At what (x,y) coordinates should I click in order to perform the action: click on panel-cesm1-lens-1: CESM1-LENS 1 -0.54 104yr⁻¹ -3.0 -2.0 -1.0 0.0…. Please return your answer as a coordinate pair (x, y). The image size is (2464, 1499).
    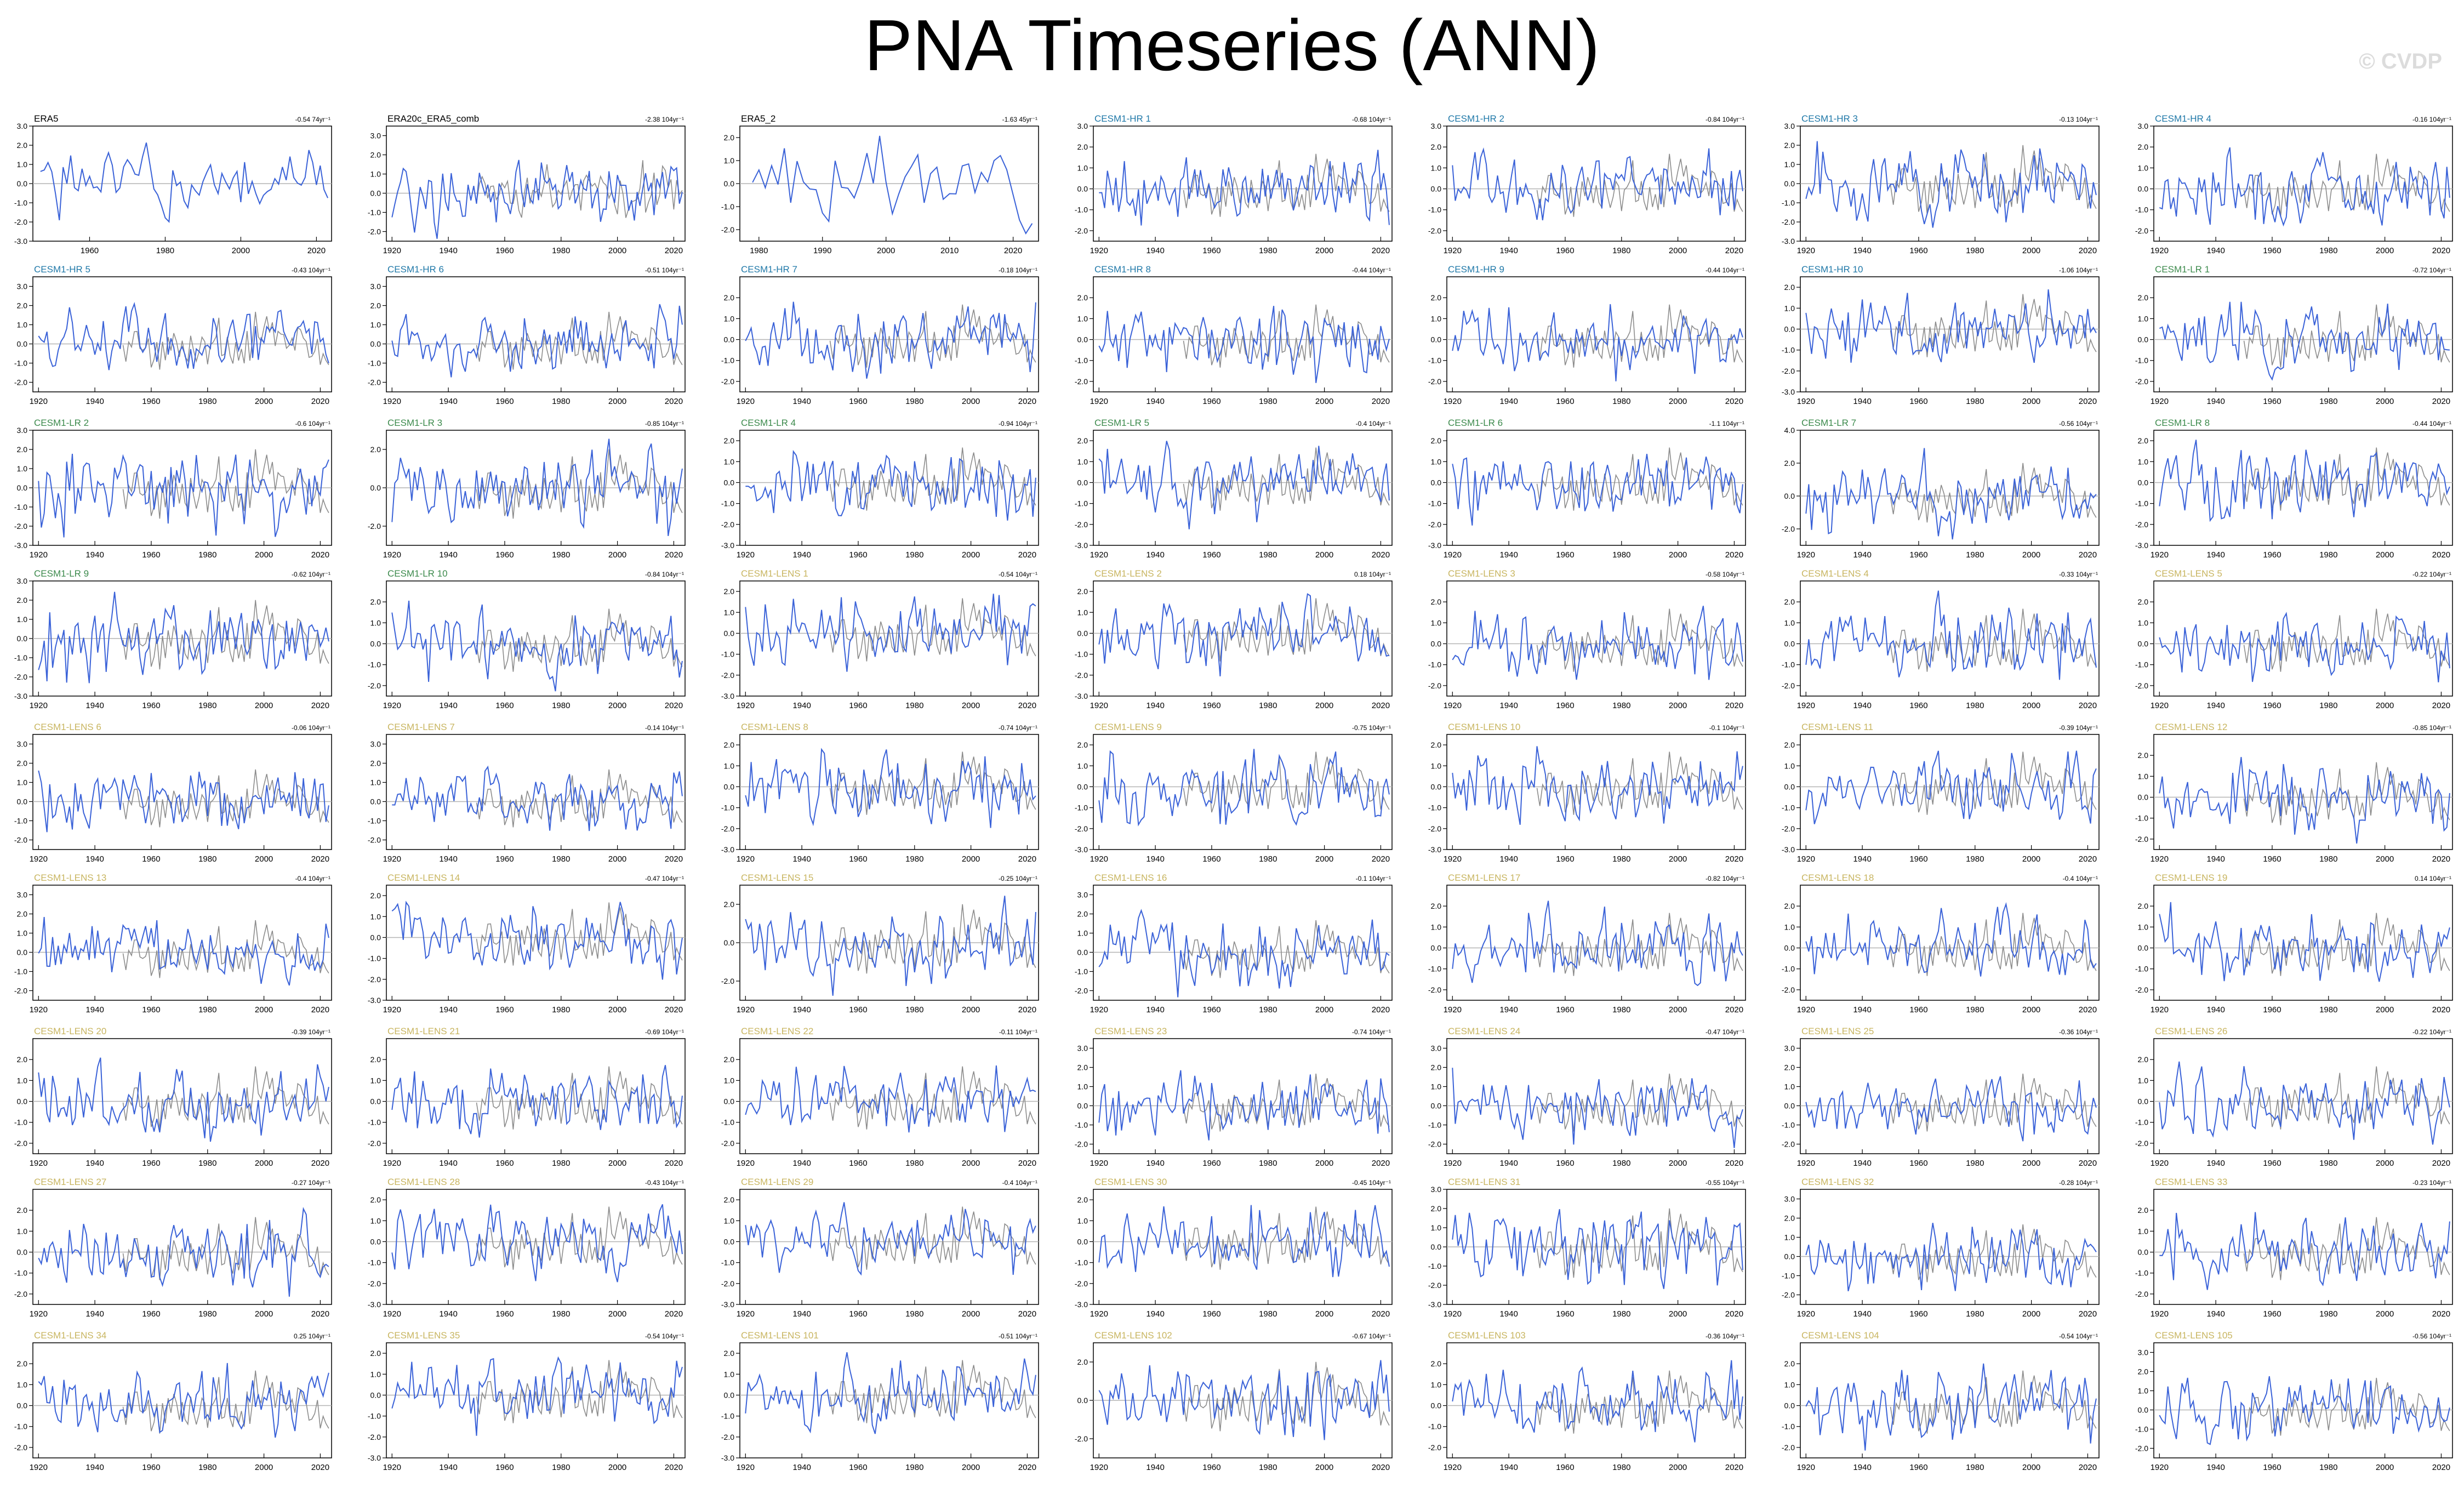
    Looking at the image, I should click on (880, 639).